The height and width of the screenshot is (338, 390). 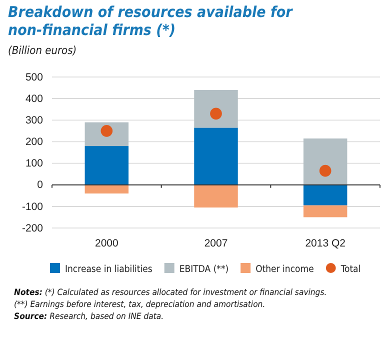 What do you see at coordinates (285, 269) in the screenshot?
I see `legend-label: Other income` at bounding box center [285, 269].